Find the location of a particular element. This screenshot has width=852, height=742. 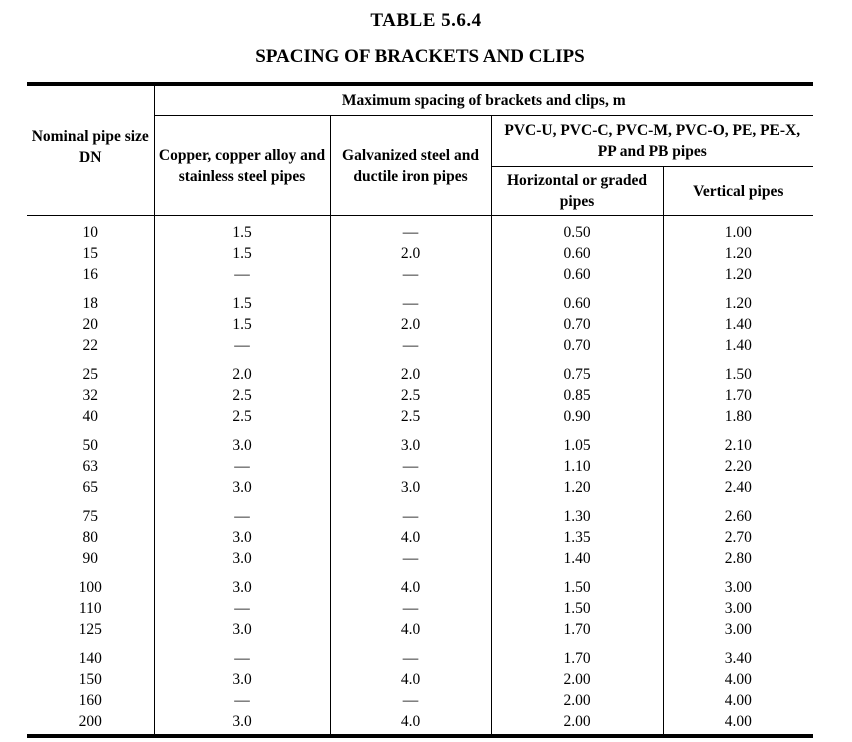

header-vertical: Vertical pipes is located at coordinates (738, 191).